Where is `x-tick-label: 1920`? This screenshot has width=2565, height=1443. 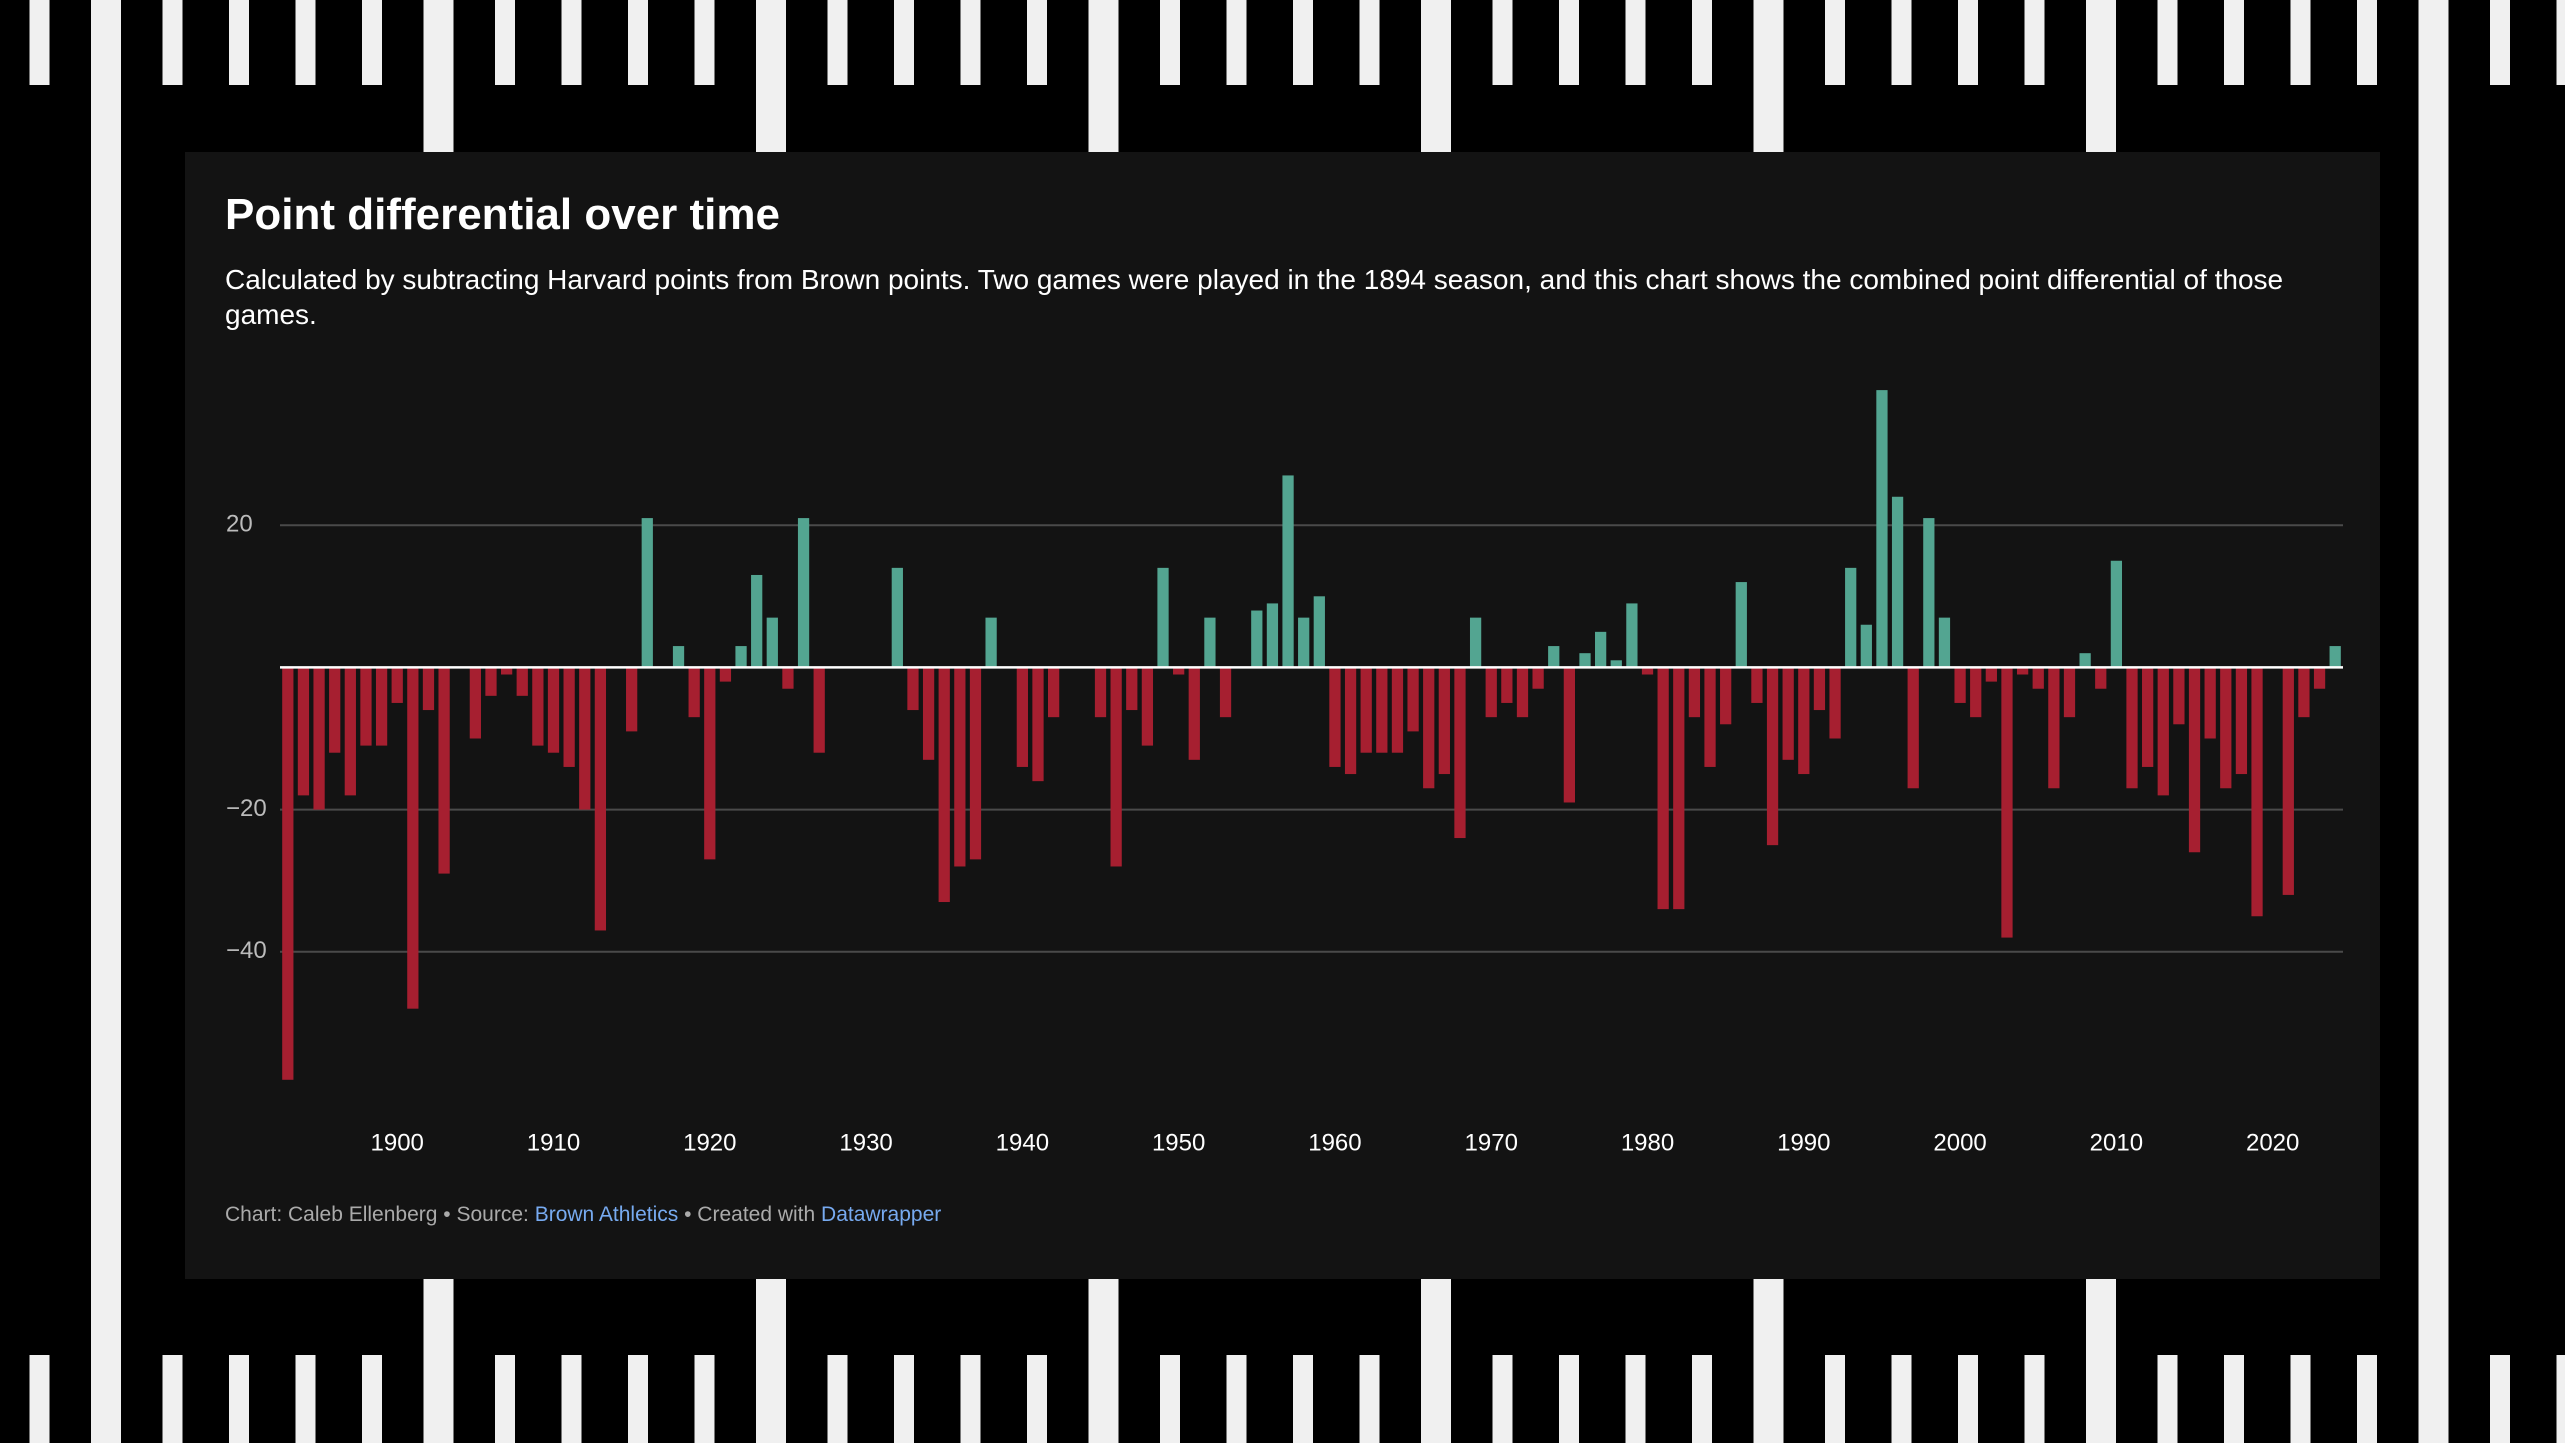 x-tick-label: 1920 is located at coordinates (709, 1142).